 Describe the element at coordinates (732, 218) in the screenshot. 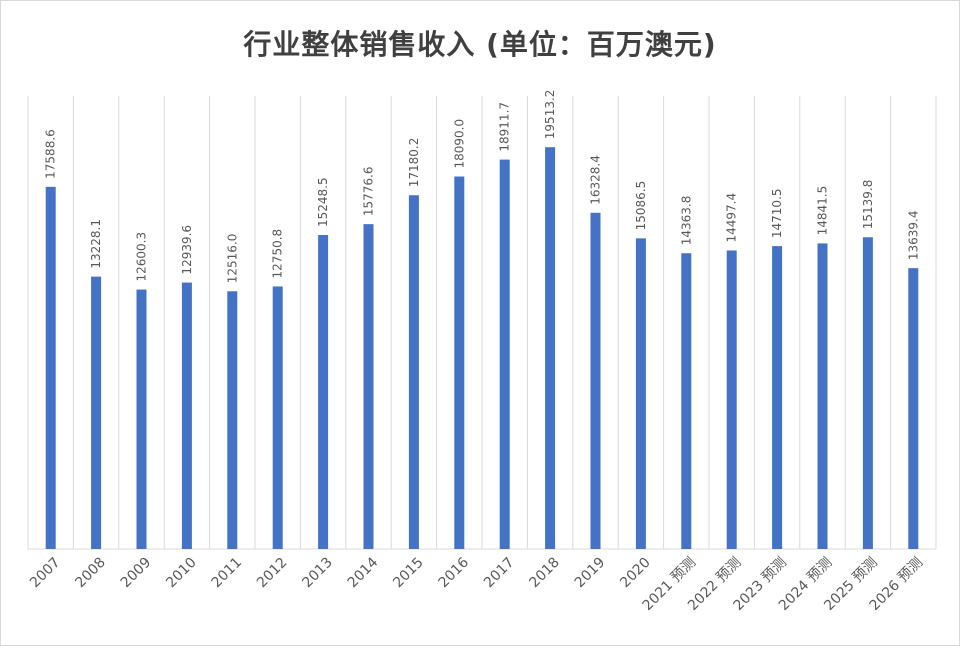

I see `data-label: 14497.4` at that location.